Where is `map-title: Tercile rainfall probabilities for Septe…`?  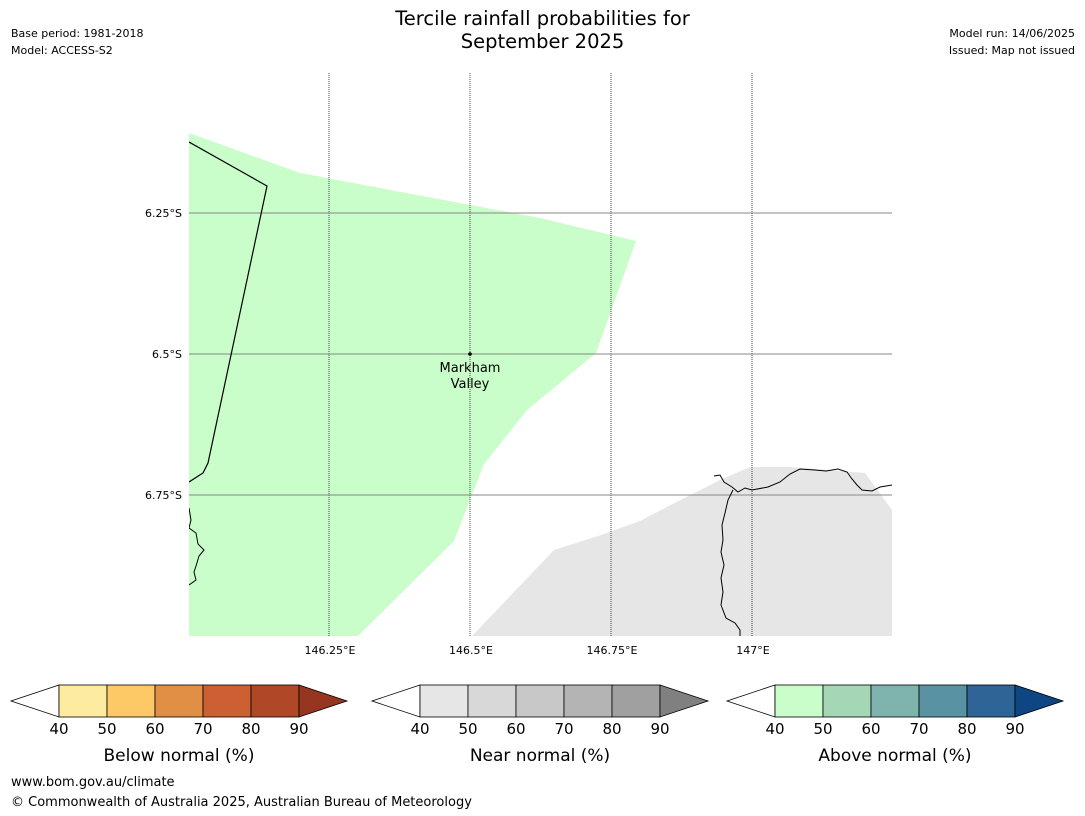
map-title: Tercile rainfall probabilities for Septe… is located at coordinates (542, 30).